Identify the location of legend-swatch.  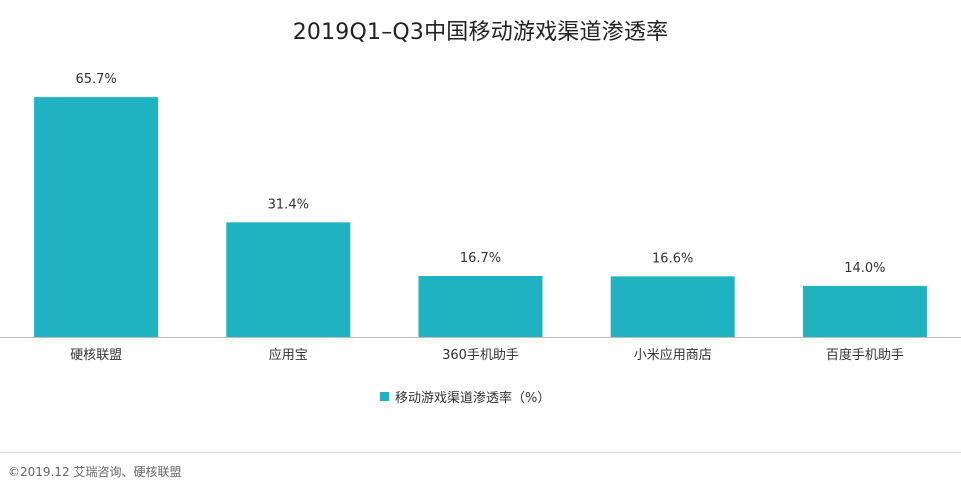
(384, 396).